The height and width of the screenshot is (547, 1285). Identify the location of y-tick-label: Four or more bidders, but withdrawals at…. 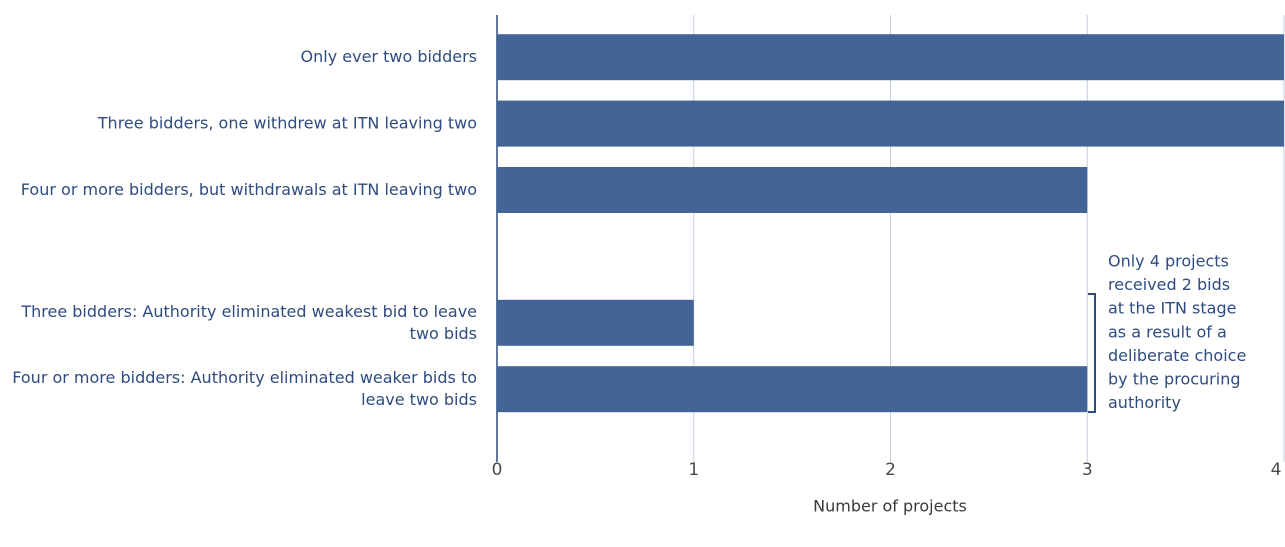
(249, 189).